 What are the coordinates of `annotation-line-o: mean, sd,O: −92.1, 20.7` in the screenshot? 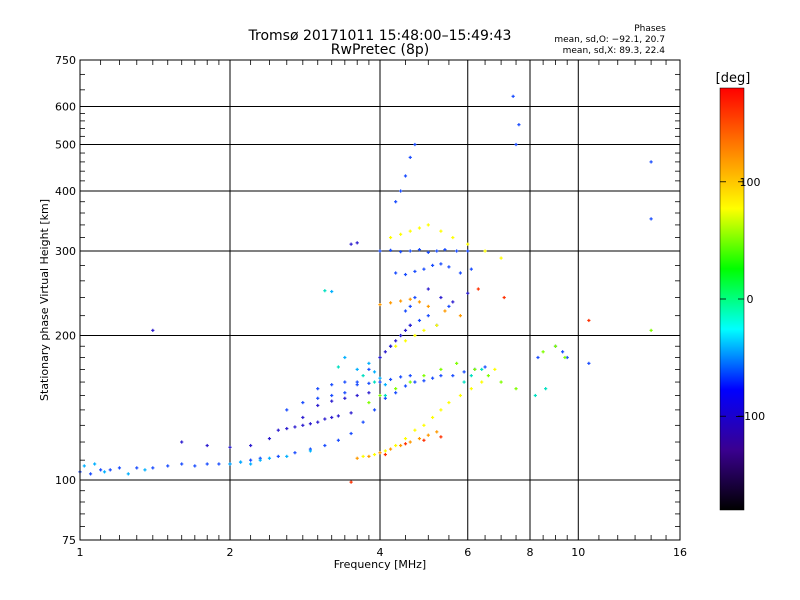 It's located at (609, 40).